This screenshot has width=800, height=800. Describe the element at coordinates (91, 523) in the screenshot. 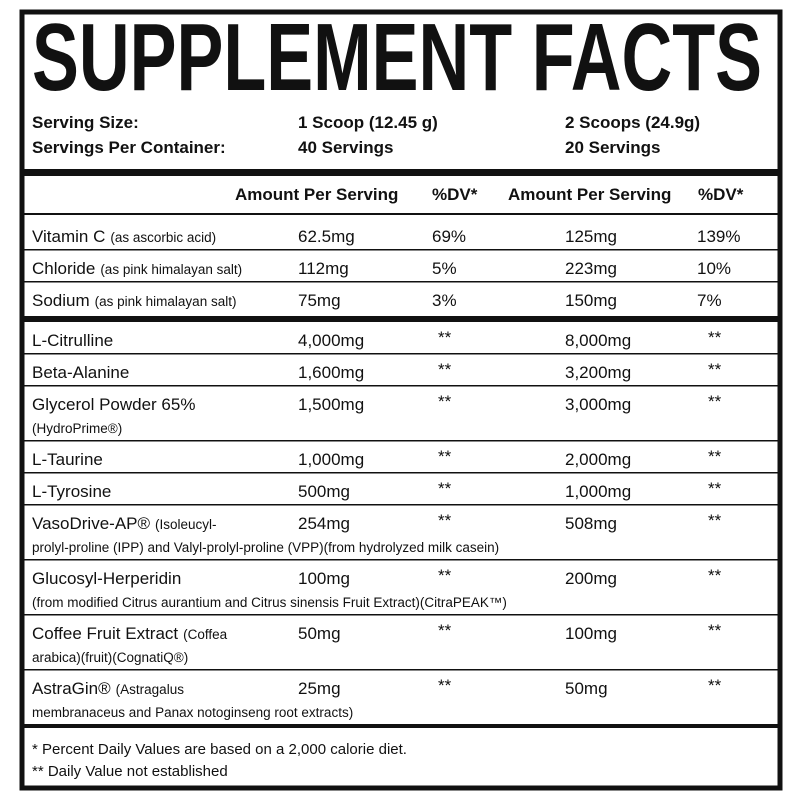

I see `ingredient-name: VasoDrive-AP®` at that location.